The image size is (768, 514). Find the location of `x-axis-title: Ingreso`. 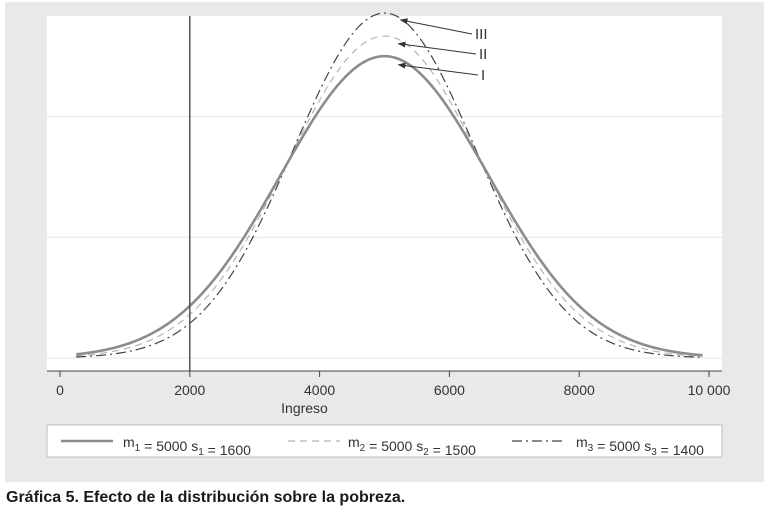

x-axis-title: Ingreso is located at coordinates (304, 408).